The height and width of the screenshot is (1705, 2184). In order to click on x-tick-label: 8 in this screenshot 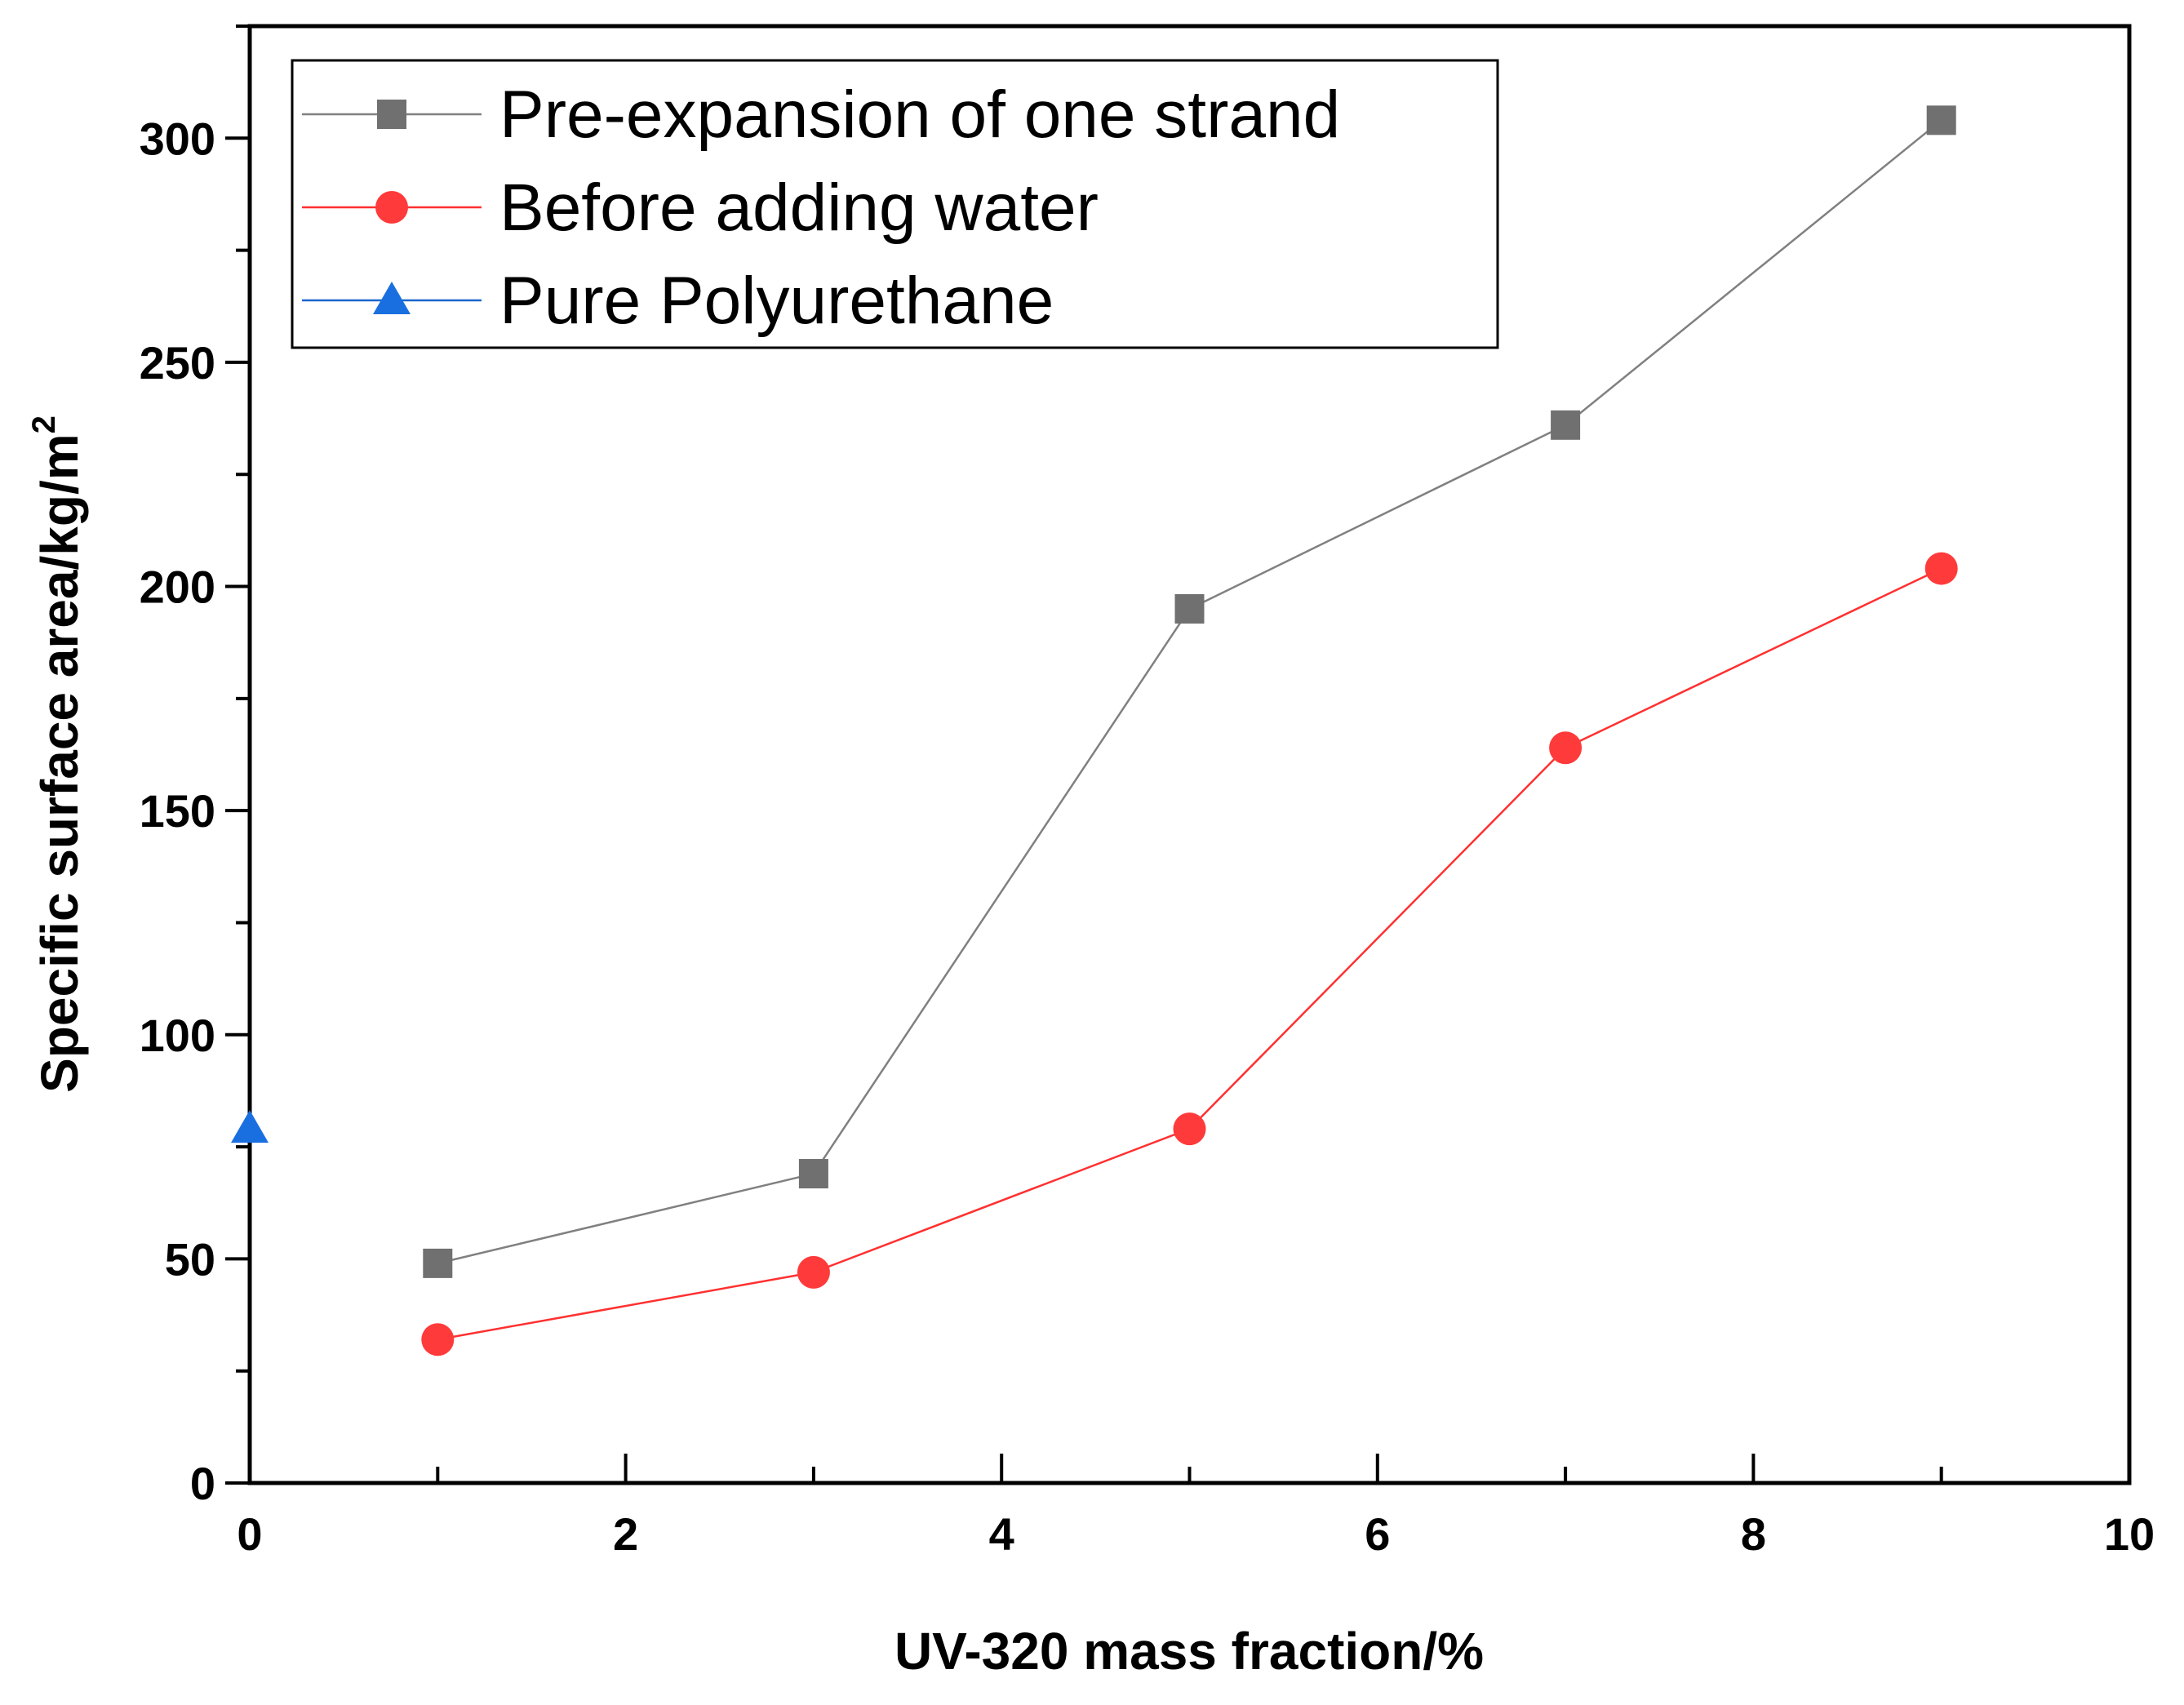, I will do `click(1754, 1534)`.